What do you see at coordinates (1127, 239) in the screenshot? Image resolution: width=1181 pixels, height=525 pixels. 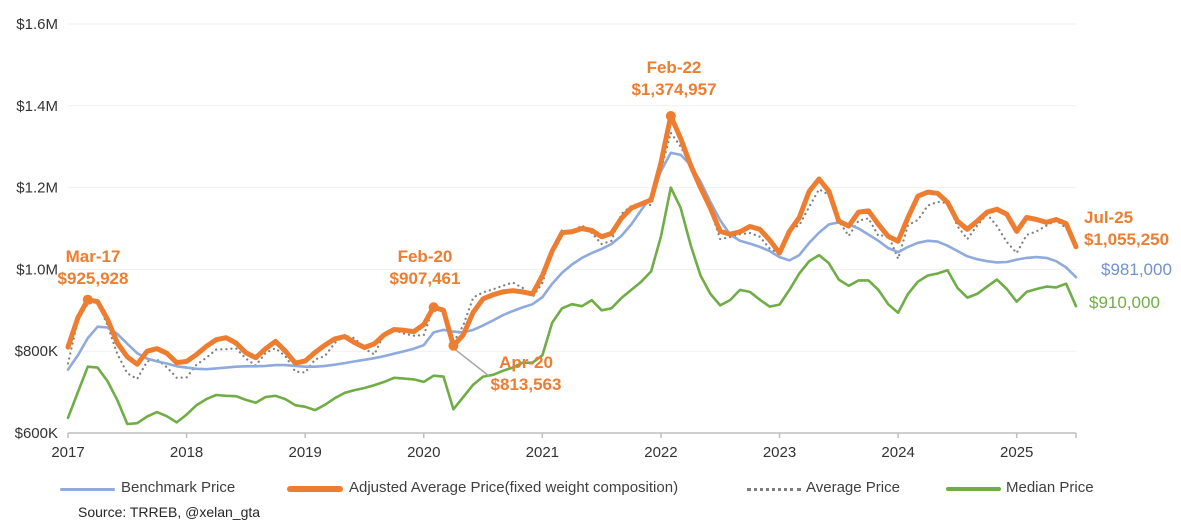 I see `annotation-jul25-value: $1,055,250` at bounding box center [1127, 239].